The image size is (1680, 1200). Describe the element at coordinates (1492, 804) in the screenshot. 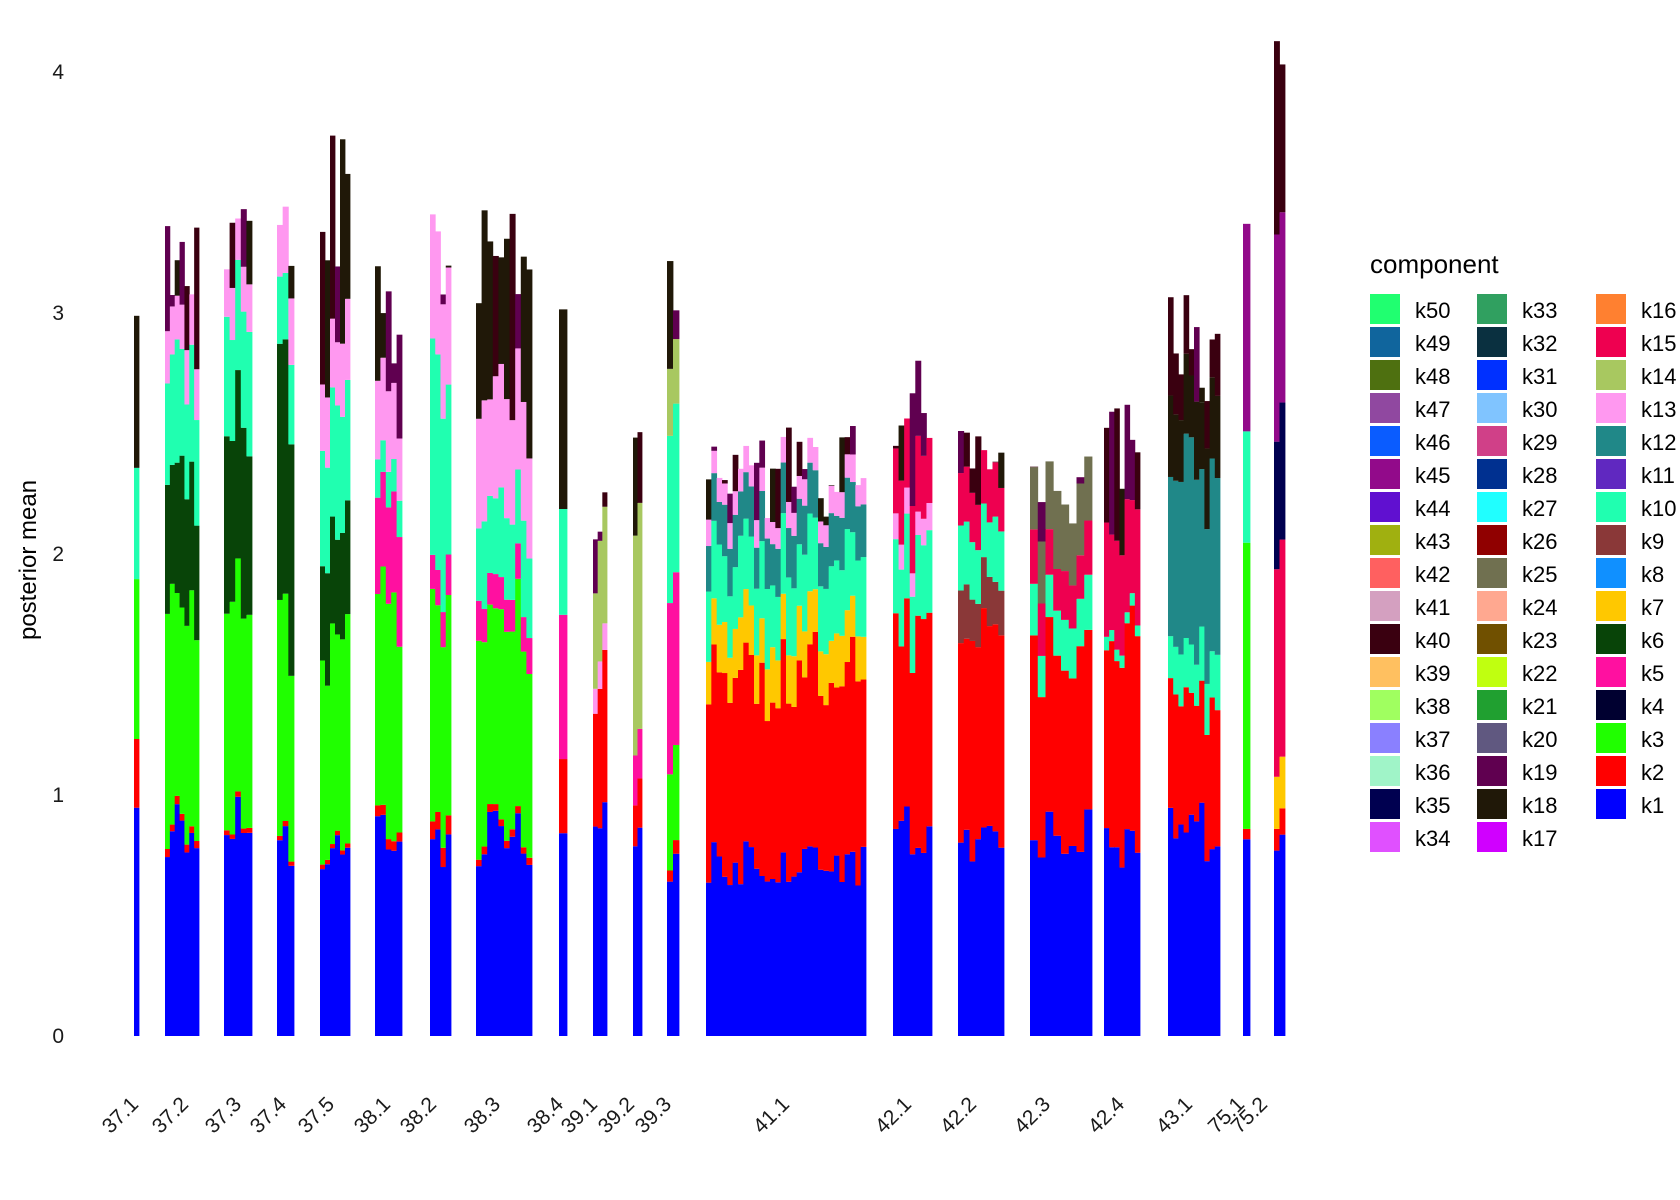

I see `legend-swatch-k18` at that location.